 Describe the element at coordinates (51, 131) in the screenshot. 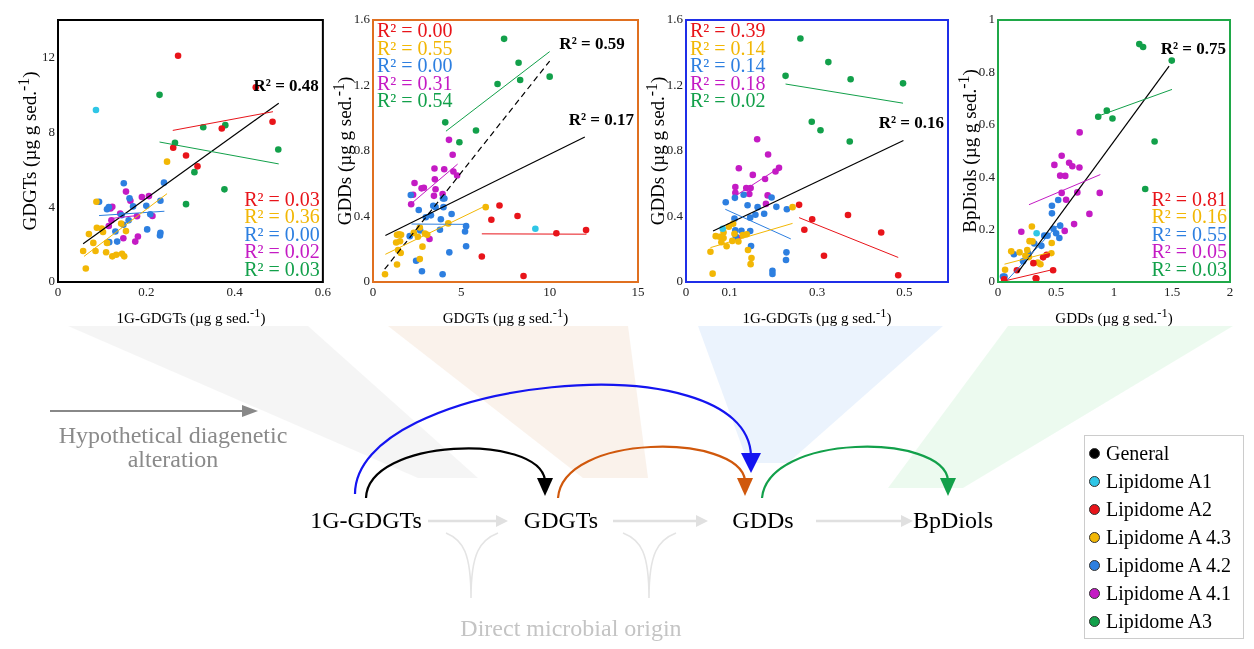

I see `y-tick-label: 8` at that location.